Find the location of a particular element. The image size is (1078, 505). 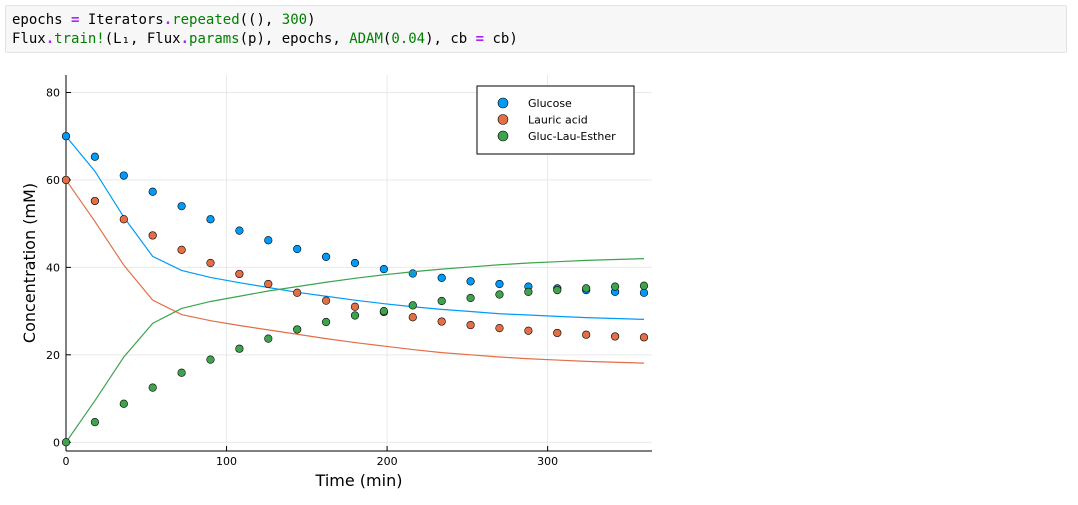

y-tick-label: 80 is located at coordinates (53, 92).